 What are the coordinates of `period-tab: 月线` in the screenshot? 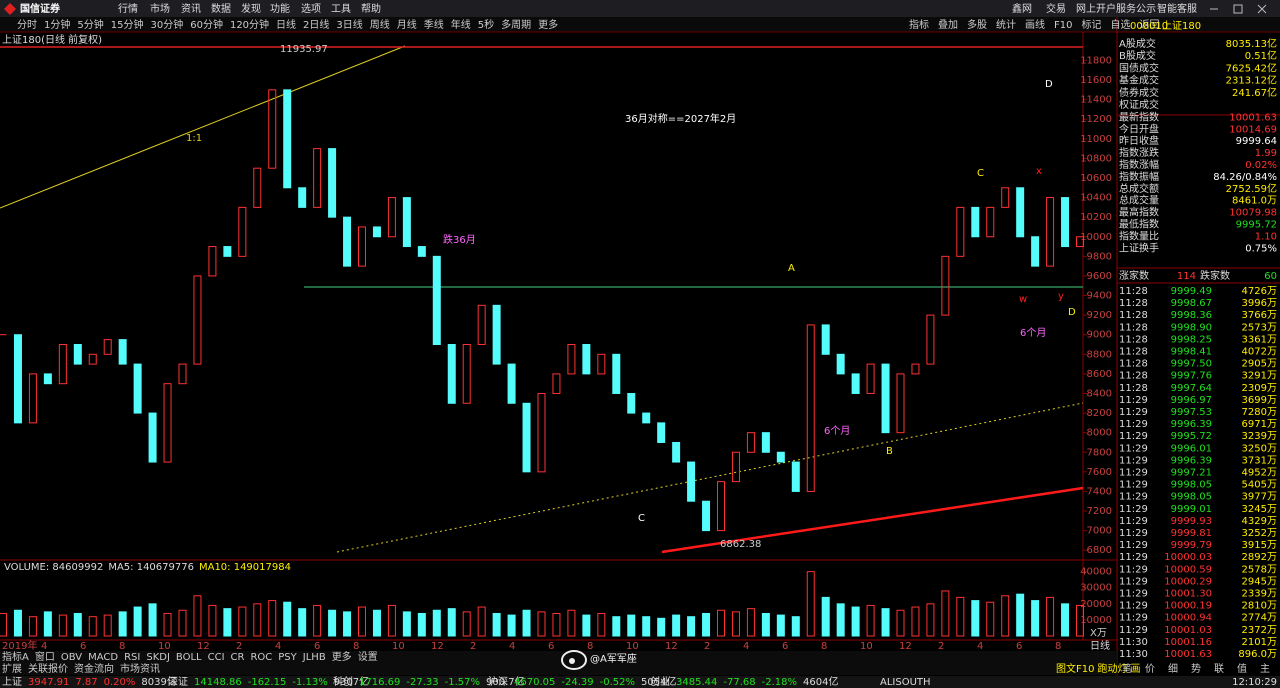 It's located at (407, 24).